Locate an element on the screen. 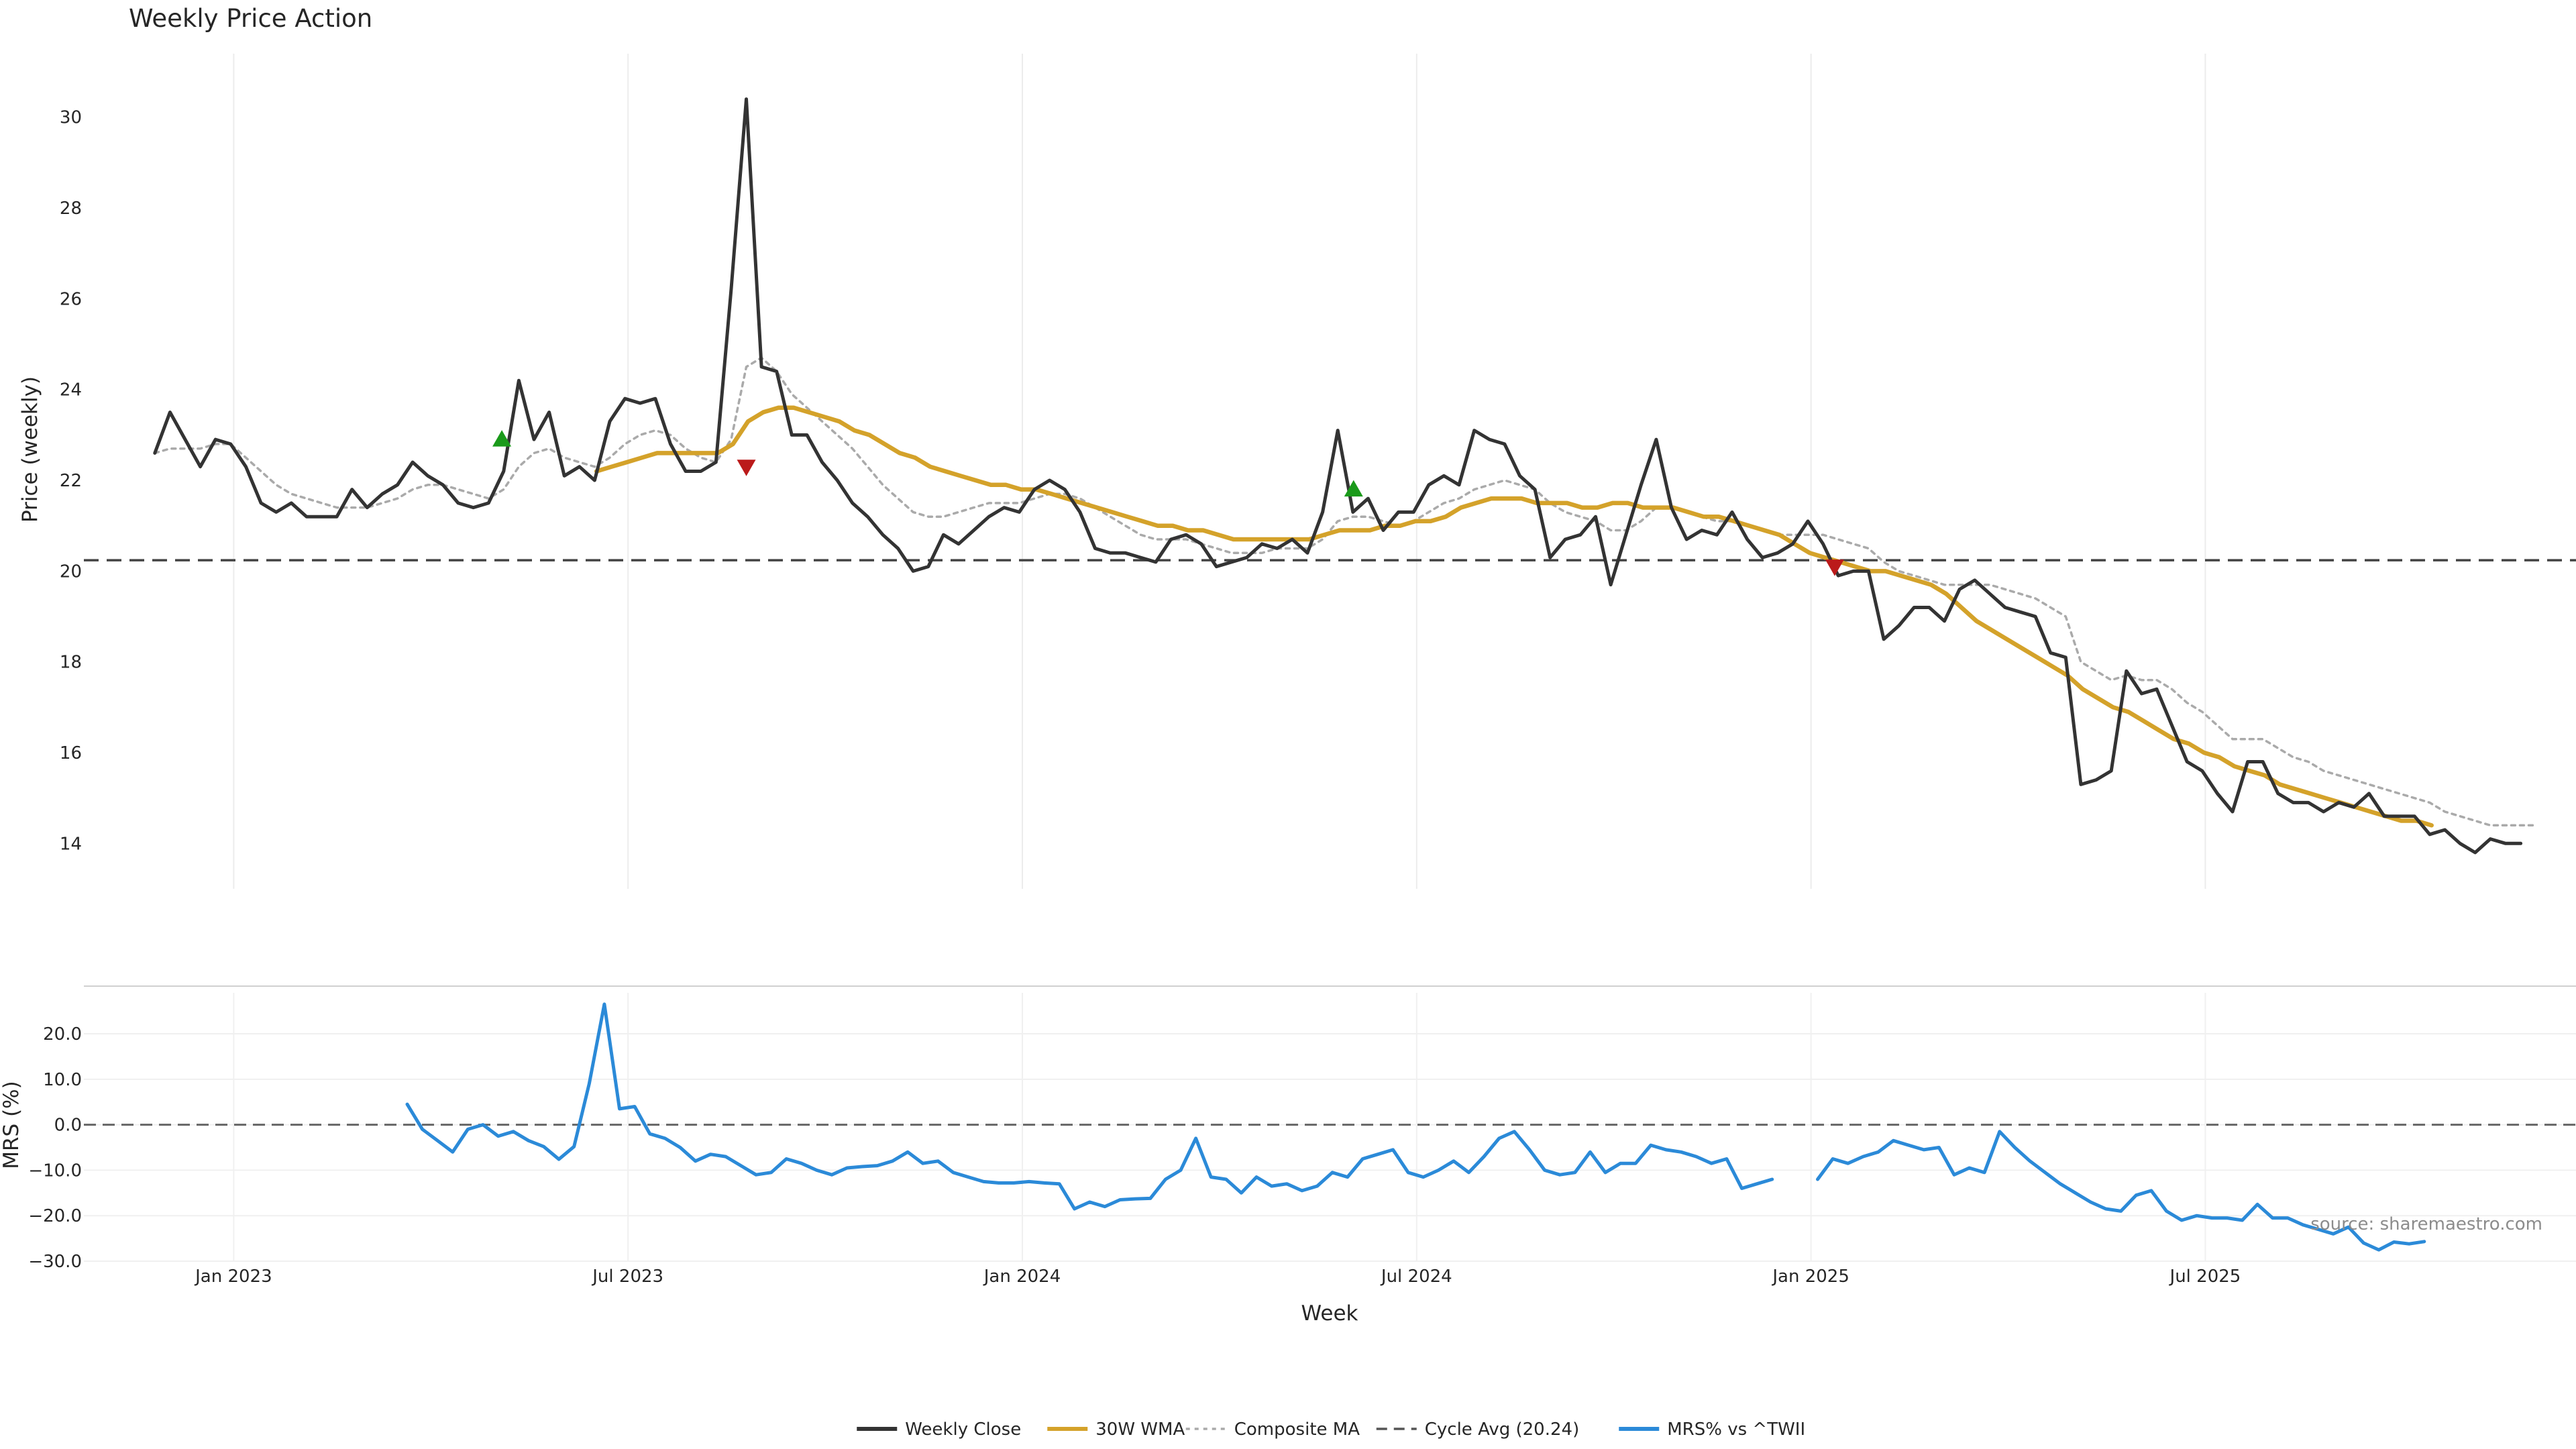 The width and height of the screenshot is (2576, 1449). x-tick-label: Jul 2023 is located at coordinates (627, 1277).